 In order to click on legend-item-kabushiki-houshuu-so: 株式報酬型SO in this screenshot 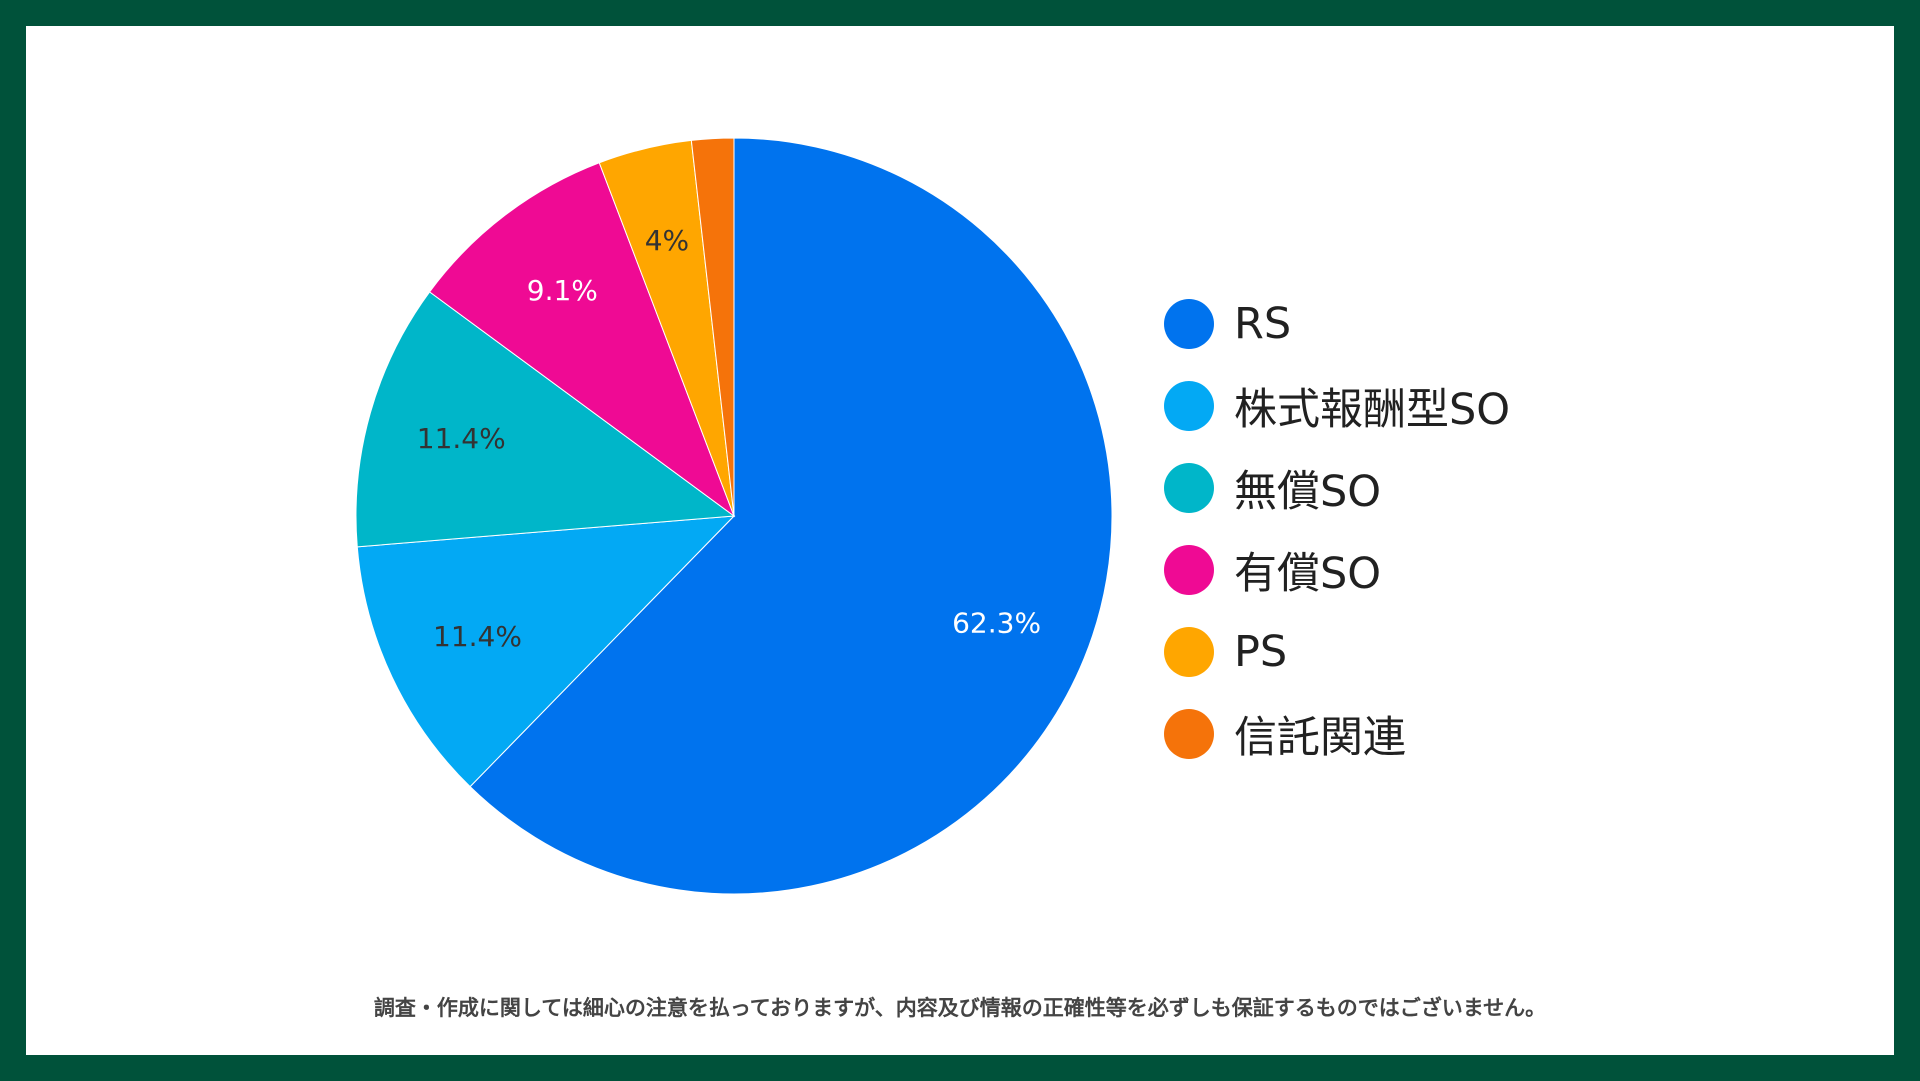, I will do `click(1337, 406)`.